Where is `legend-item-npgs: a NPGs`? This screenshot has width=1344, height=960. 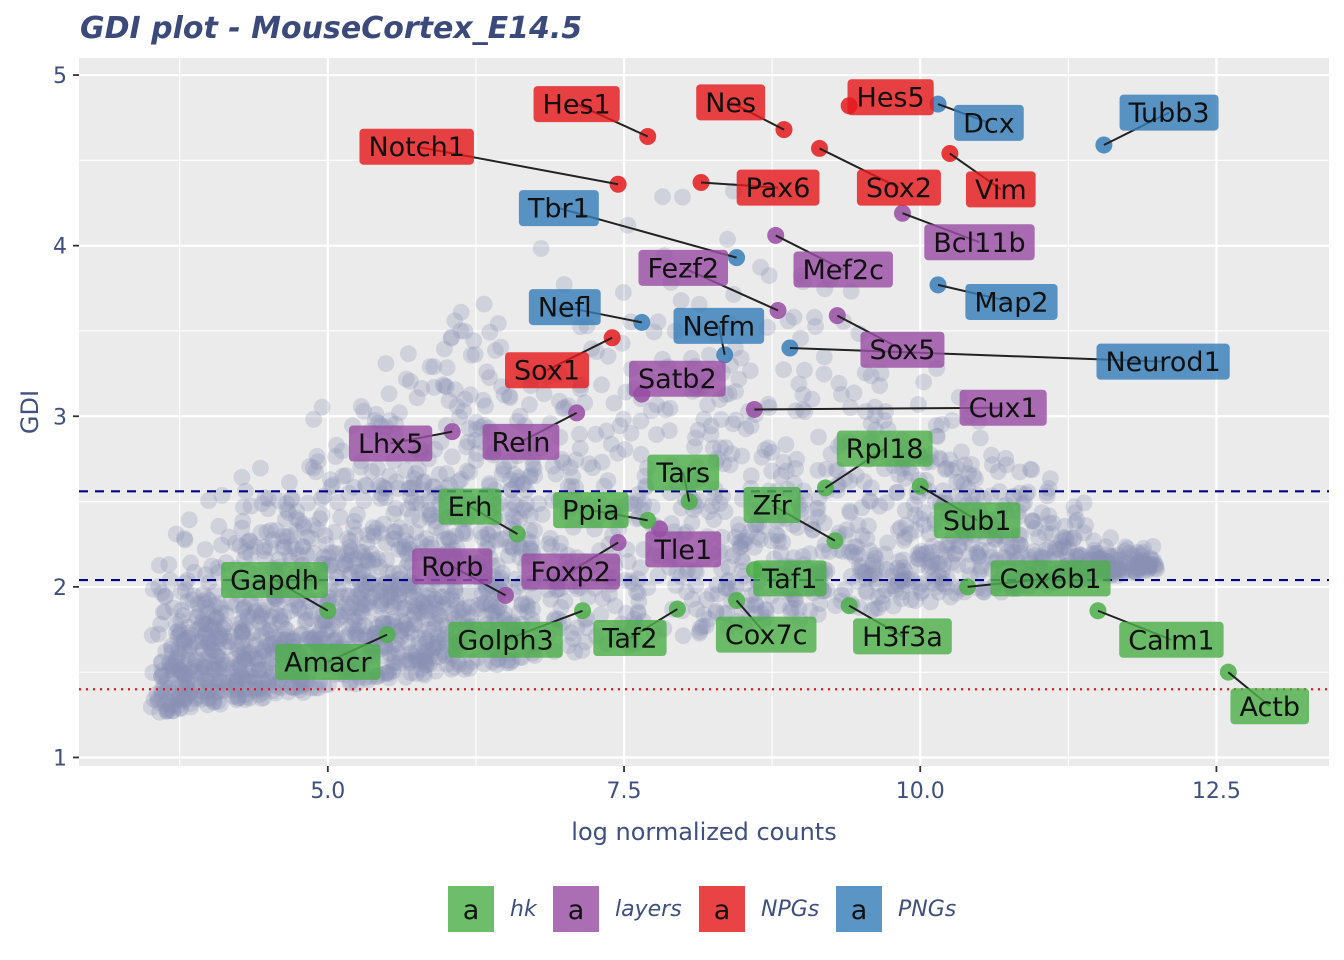 legend-item-npgs: a NPGs is located at coordinates (759, 909).